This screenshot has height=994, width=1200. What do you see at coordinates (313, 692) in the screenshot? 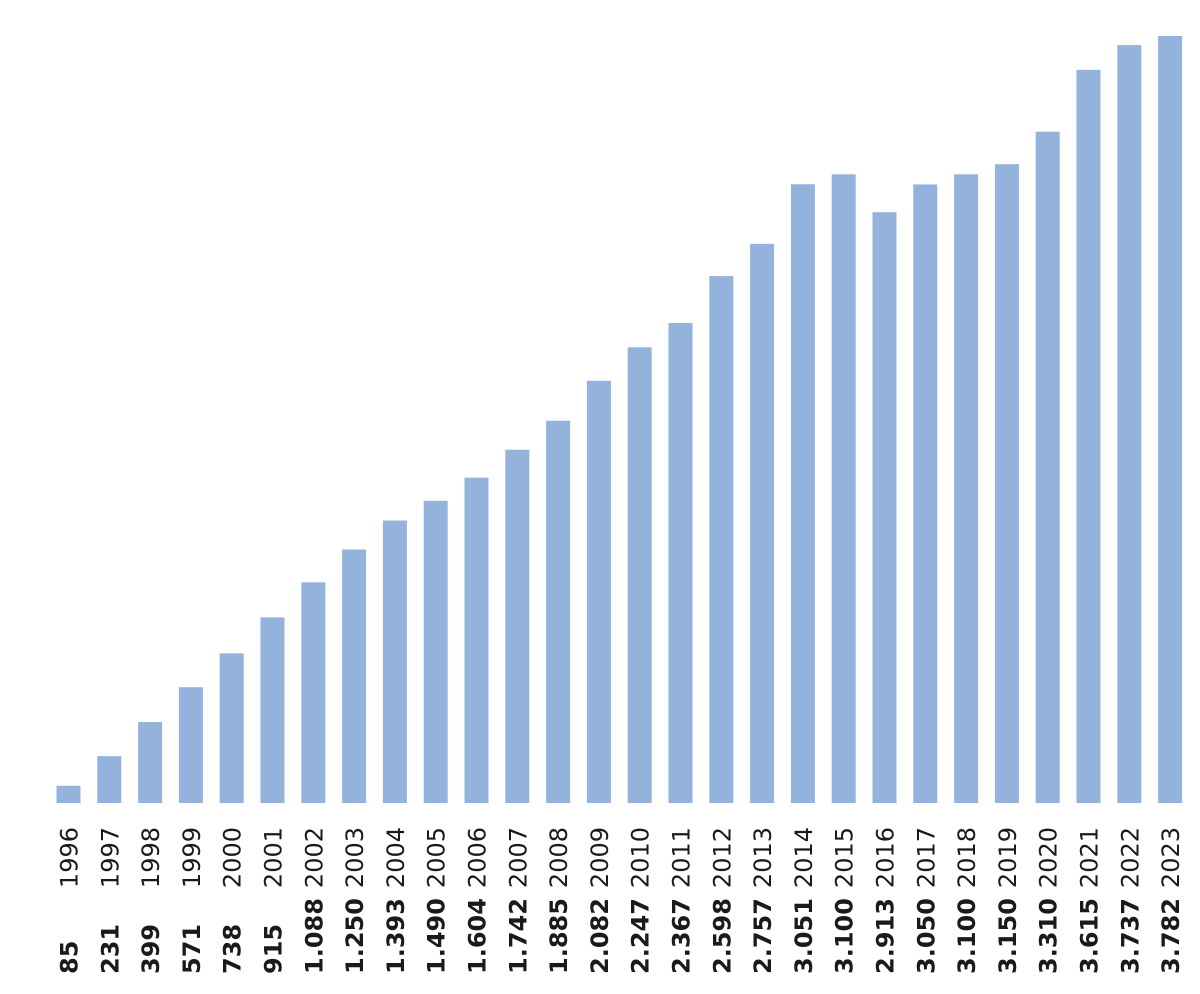
I see `bar-2002` at bounding box center [313, 692].